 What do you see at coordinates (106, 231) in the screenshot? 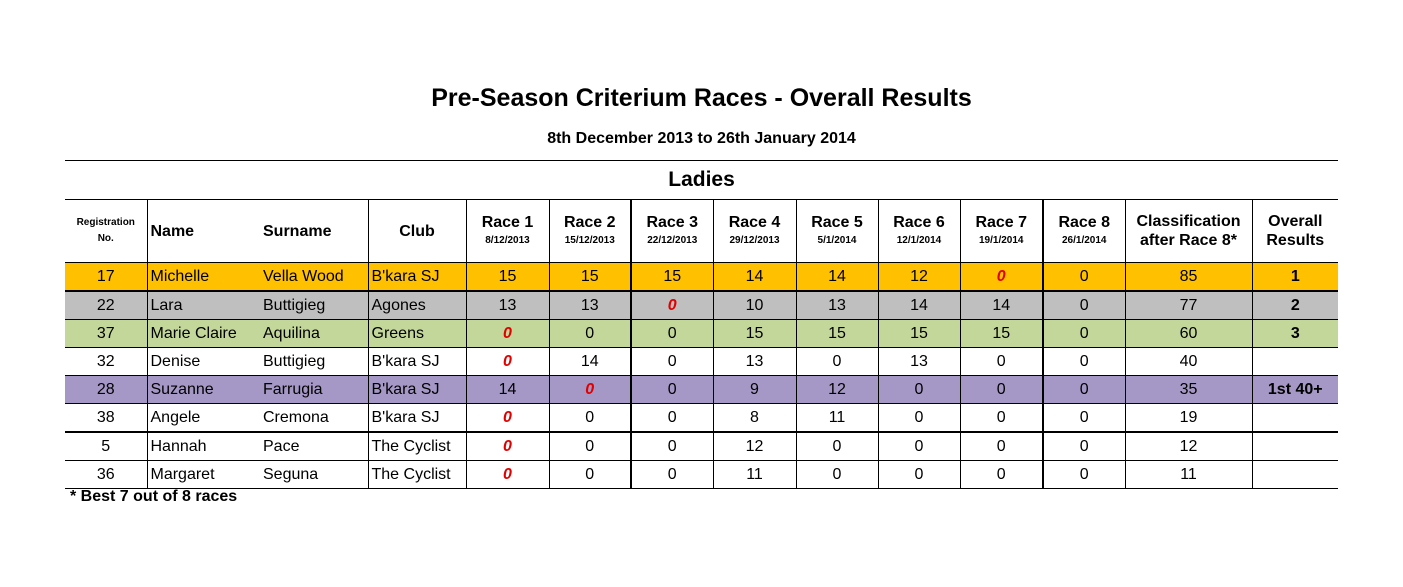
I see `col-header-registration: Registration No.` at bounding box center [106, 231].